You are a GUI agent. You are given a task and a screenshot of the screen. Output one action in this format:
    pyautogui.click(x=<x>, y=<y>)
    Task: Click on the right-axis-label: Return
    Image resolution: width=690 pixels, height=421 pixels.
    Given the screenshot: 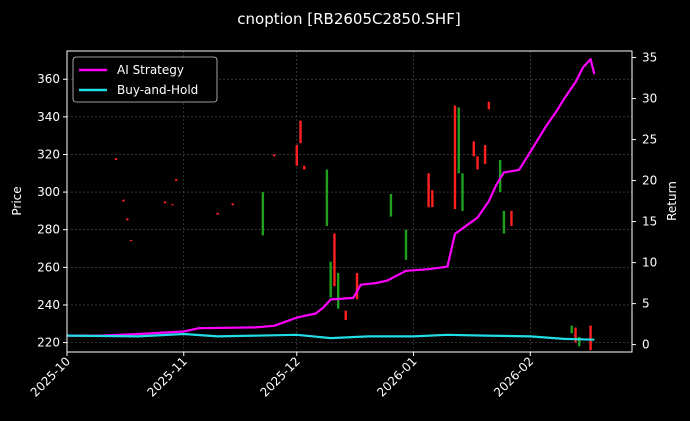 What is the action you would take?
    pyautogui.click(x=672, y=201)
    